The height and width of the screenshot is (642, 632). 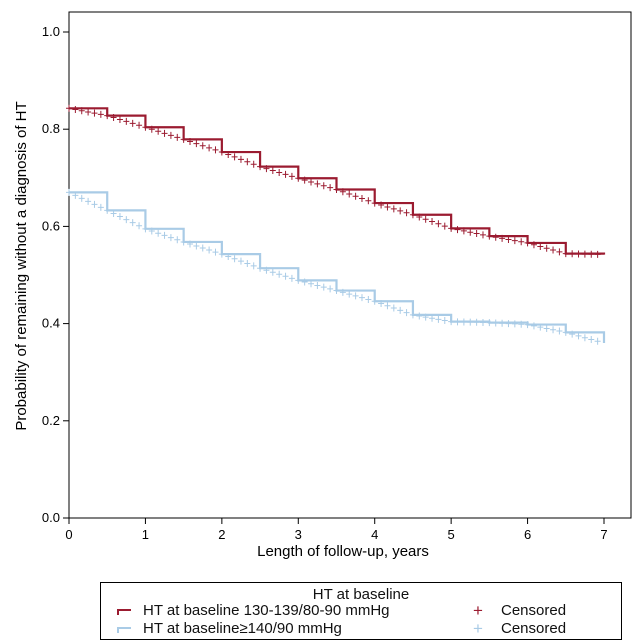 What do you see at coordinates (374, 534) in the screenshot?
I see `x-tick-label-4: 4` at bounding box center [374, 534].